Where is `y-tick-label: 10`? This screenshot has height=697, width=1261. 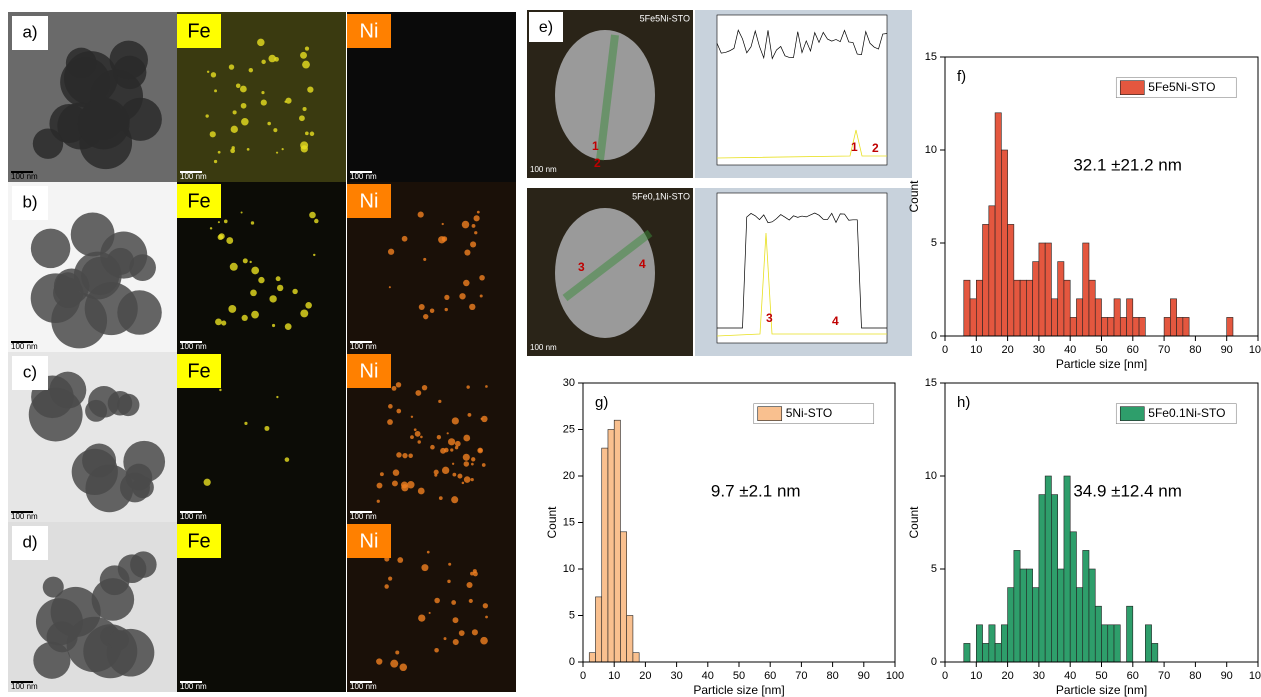
y-tick-label: 10 is located at coordinates (931, 476).